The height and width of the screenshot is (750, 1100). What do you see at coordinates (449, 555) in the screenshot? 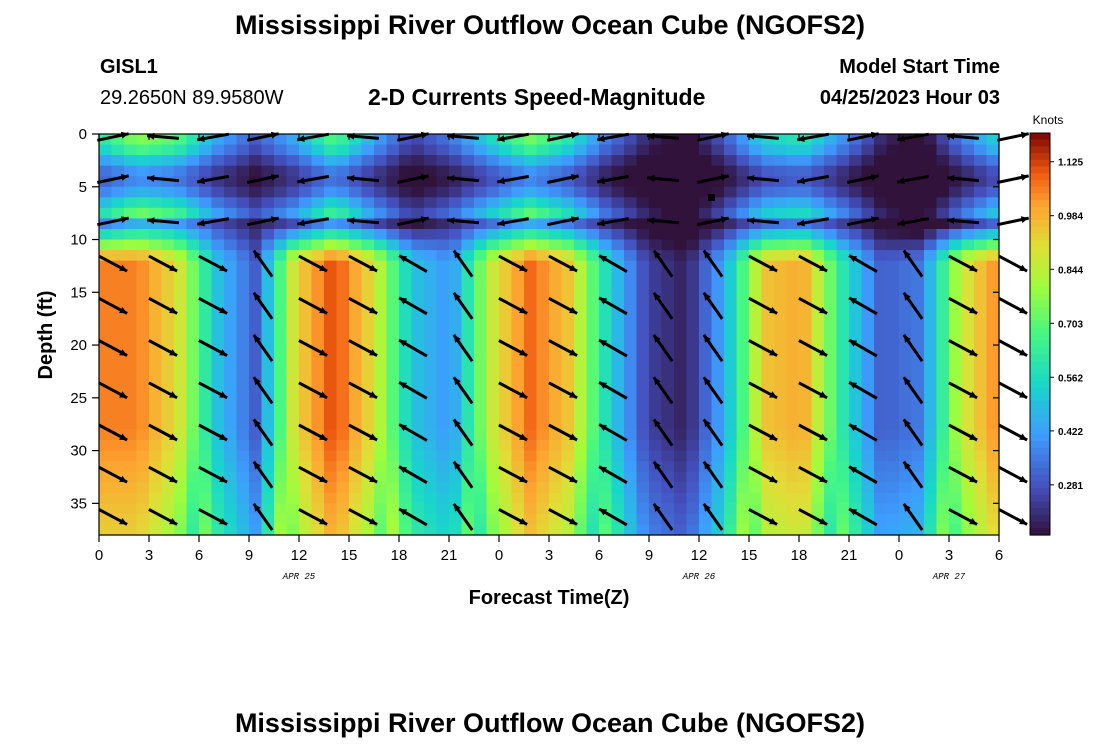
I see `x-tick-label: 21` at bounding box center [449, 555].